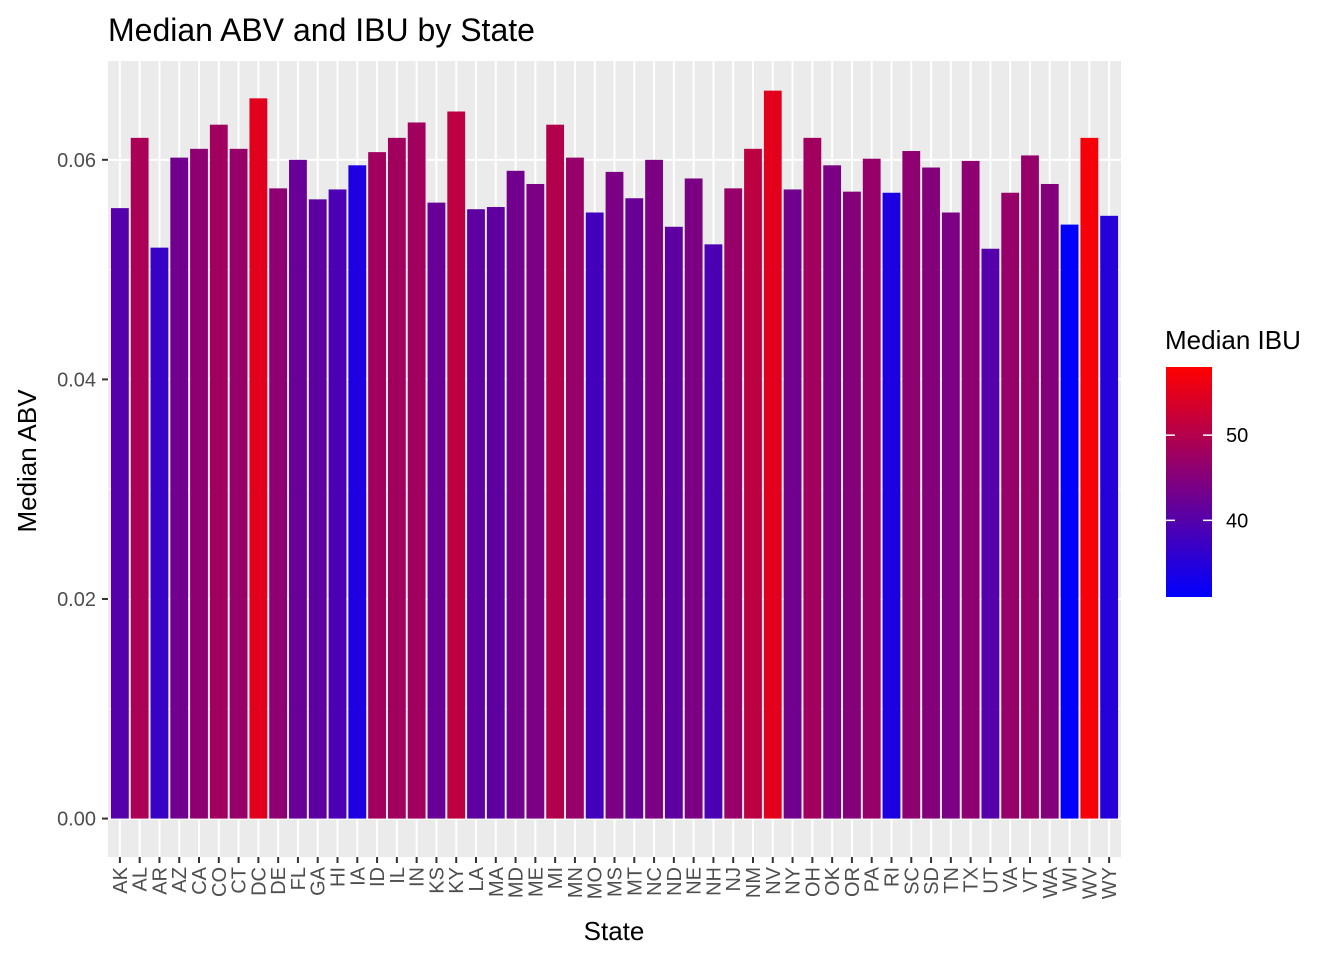 The width and height of the screenshot is (1344, 960). Describe the element at coordinates (792, 504) in the screenshot. I see `bar-ny` at that location.